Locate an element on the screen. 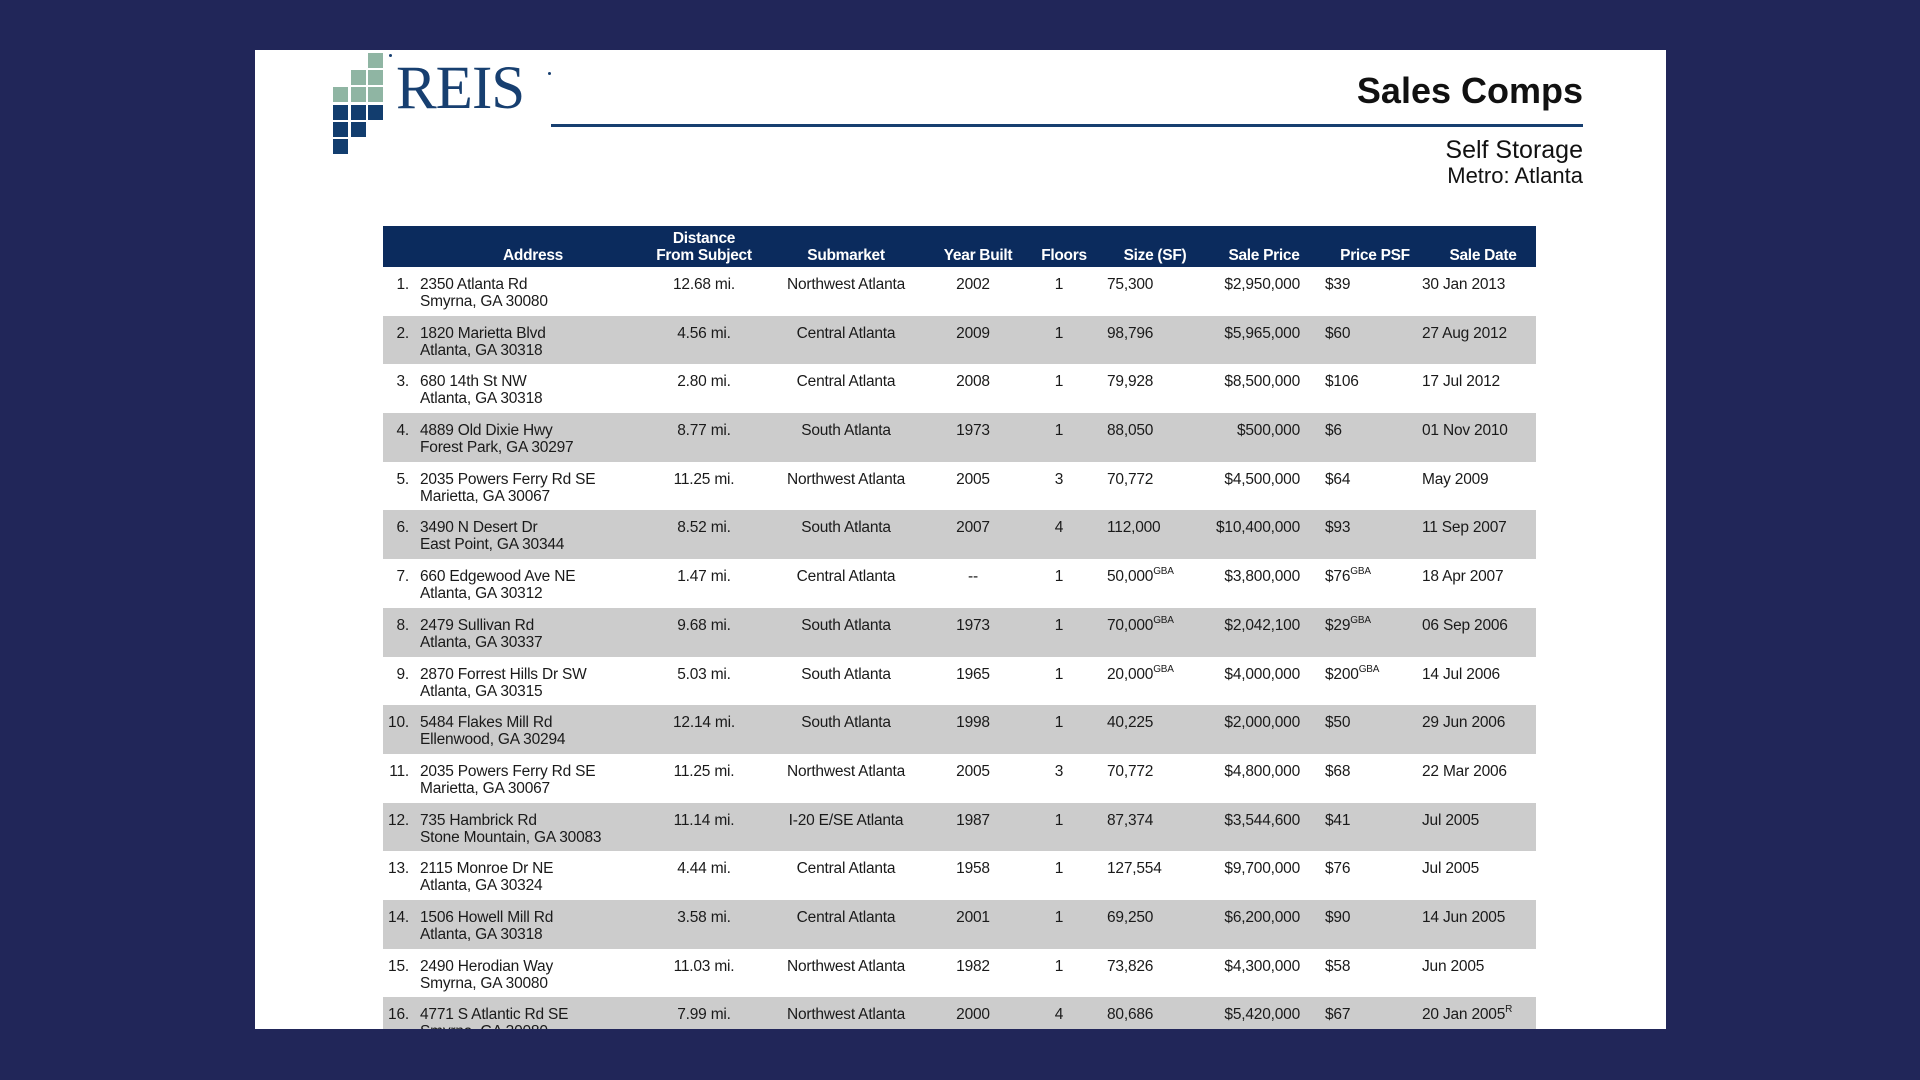 This screenshot has width=1920, height=1080. distance: 9.68 mi. is located at coordinates (704, 625).